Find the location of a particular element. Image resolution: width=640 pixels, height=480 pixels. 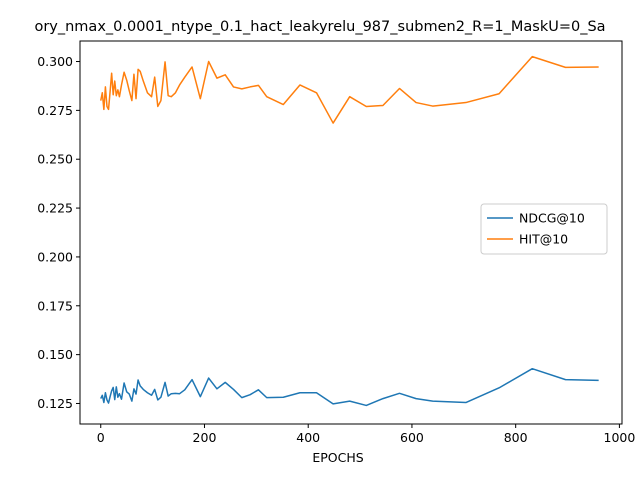

x-tick-label: 400 is located at coordinates (308, 437).